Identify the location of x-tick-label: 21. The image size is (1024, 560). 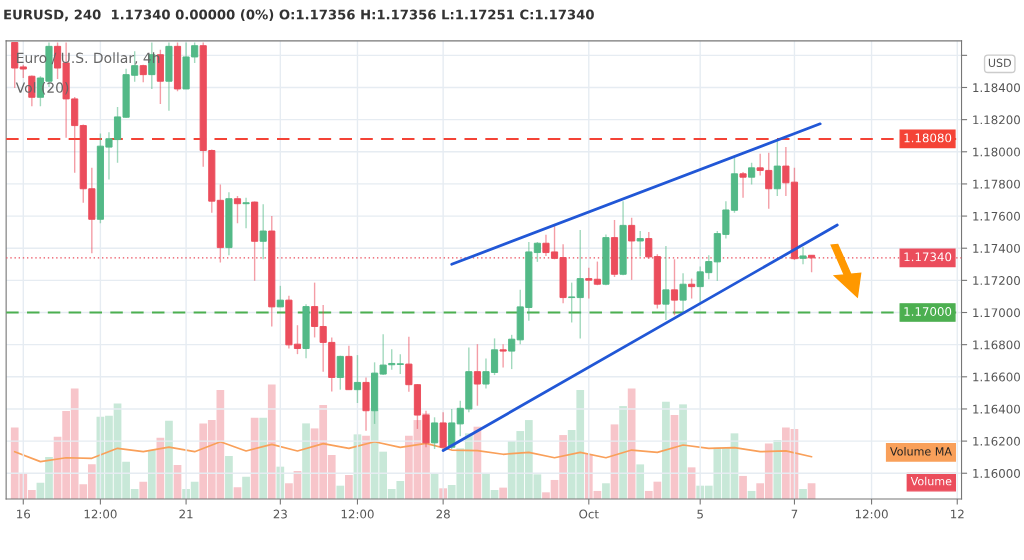
(186, 514).